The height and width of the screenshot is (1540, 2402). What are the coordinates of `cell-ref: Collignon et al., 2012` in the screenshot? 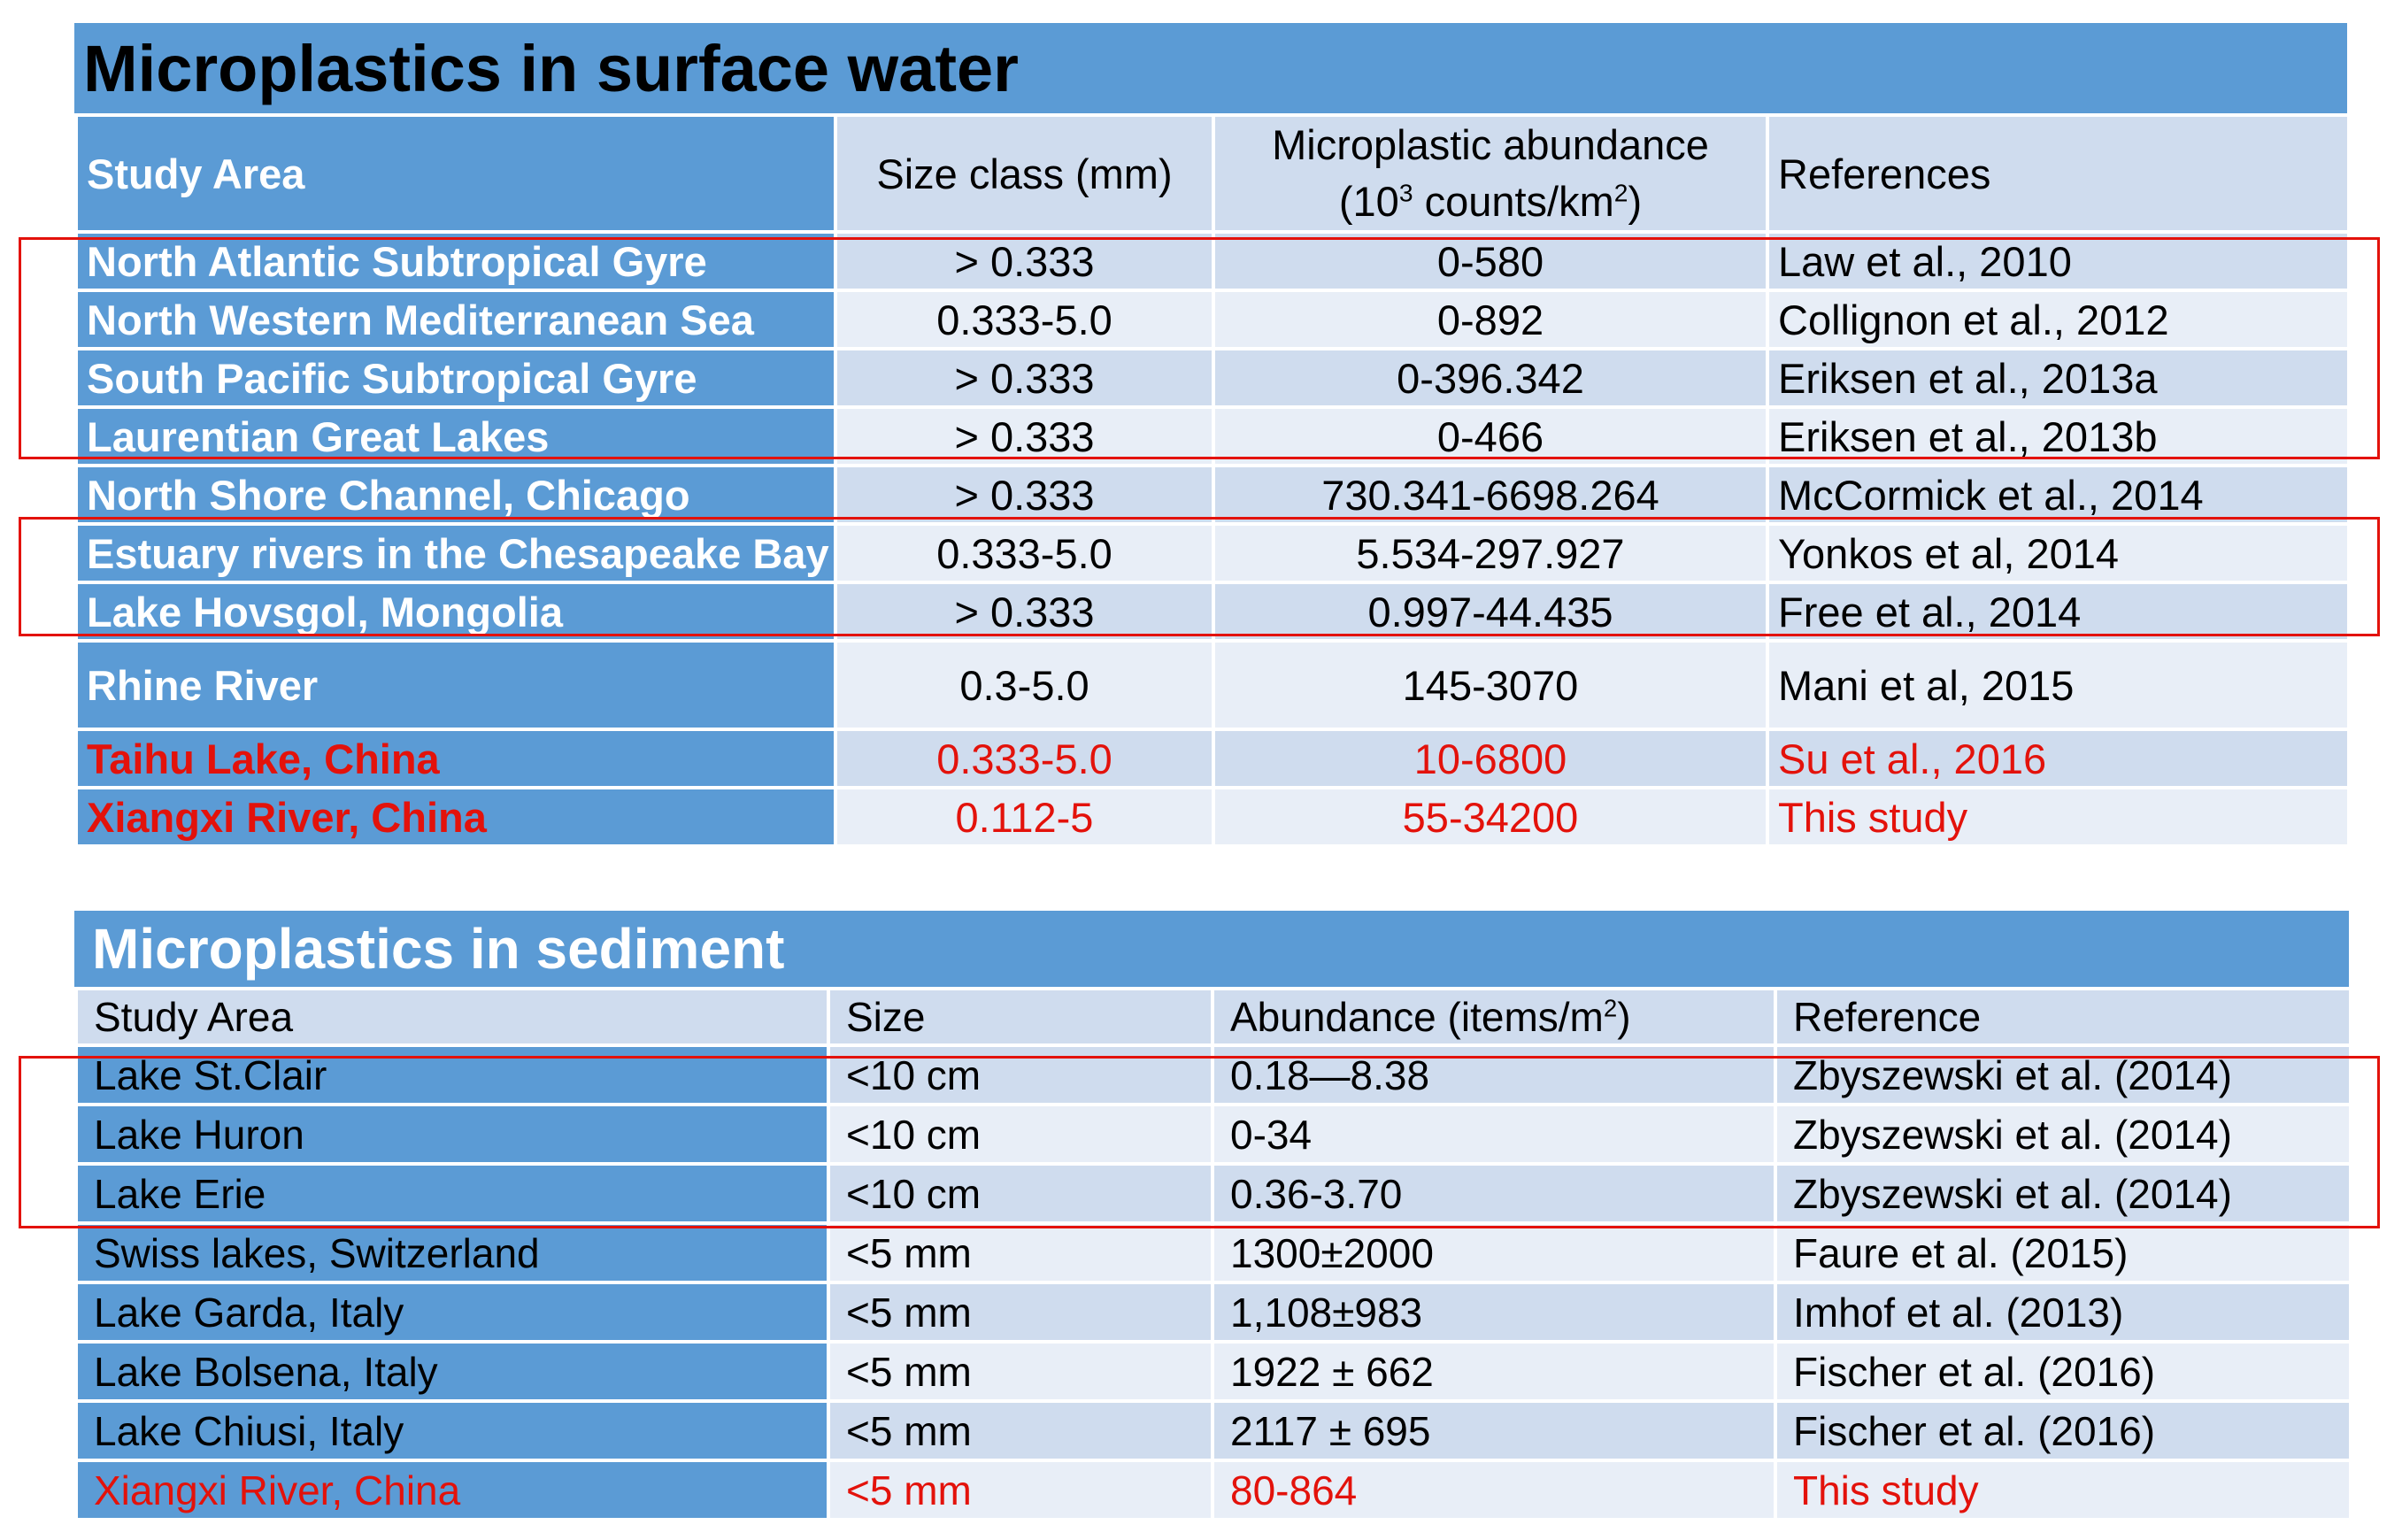 It's located at (2058, 320).